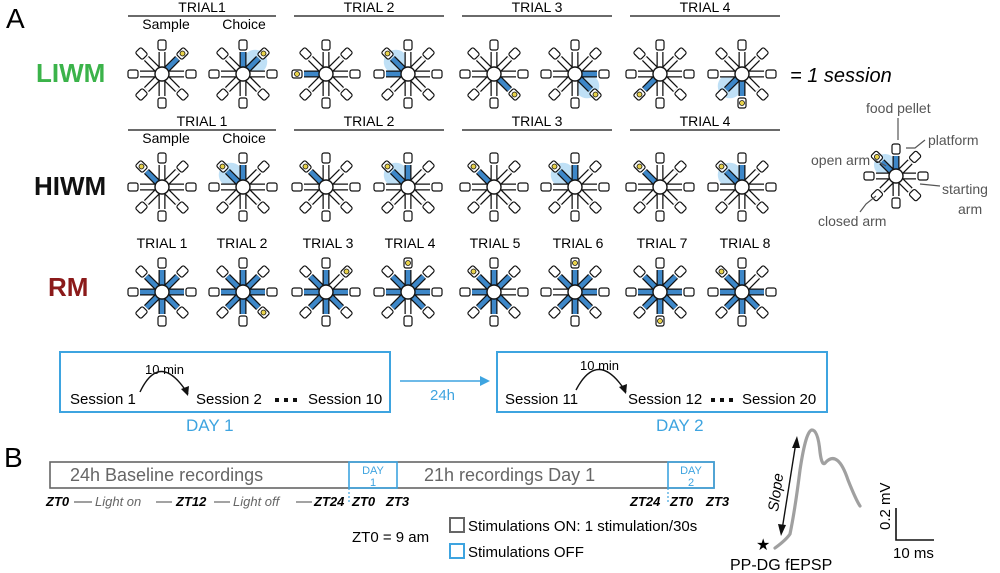  Describe the element at coordinates (691, 483) in the screenshot. I see `day2-box-label-2: 2` at that location.